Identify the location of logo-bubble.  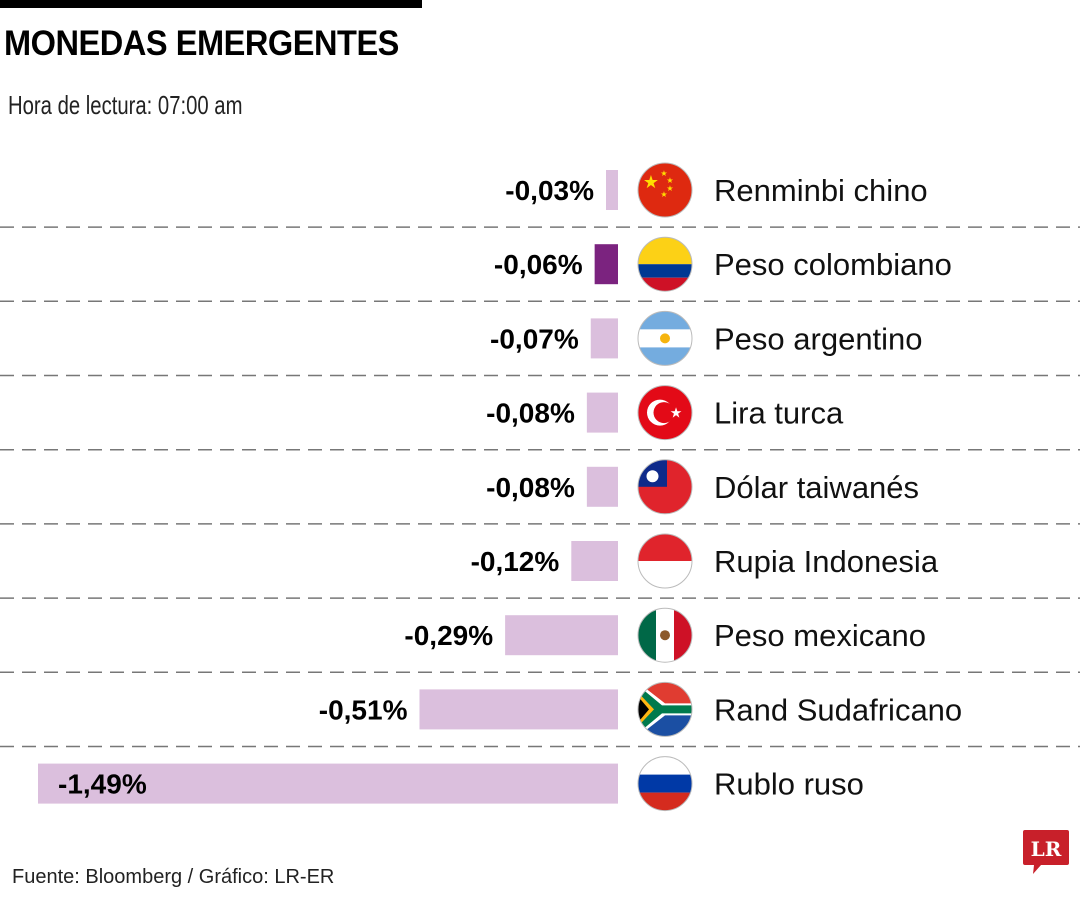
(1046, 852).